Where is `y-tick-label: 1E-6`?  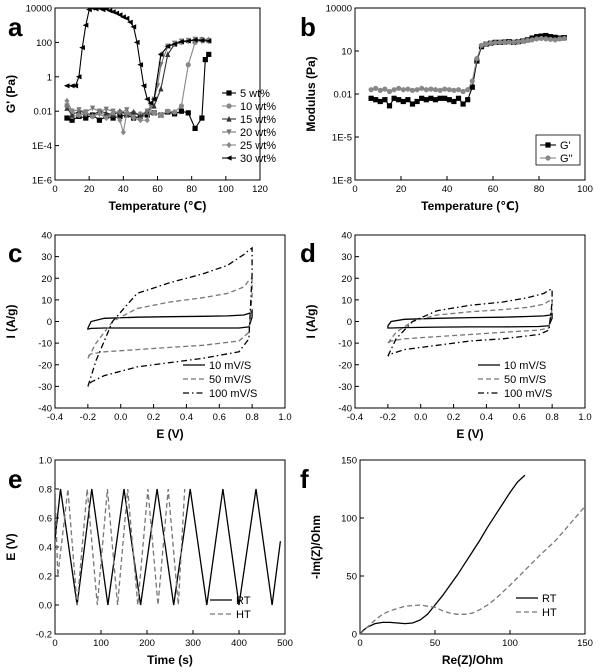 y-tick-label: 1E-6 is located at coordinates (42, 181).